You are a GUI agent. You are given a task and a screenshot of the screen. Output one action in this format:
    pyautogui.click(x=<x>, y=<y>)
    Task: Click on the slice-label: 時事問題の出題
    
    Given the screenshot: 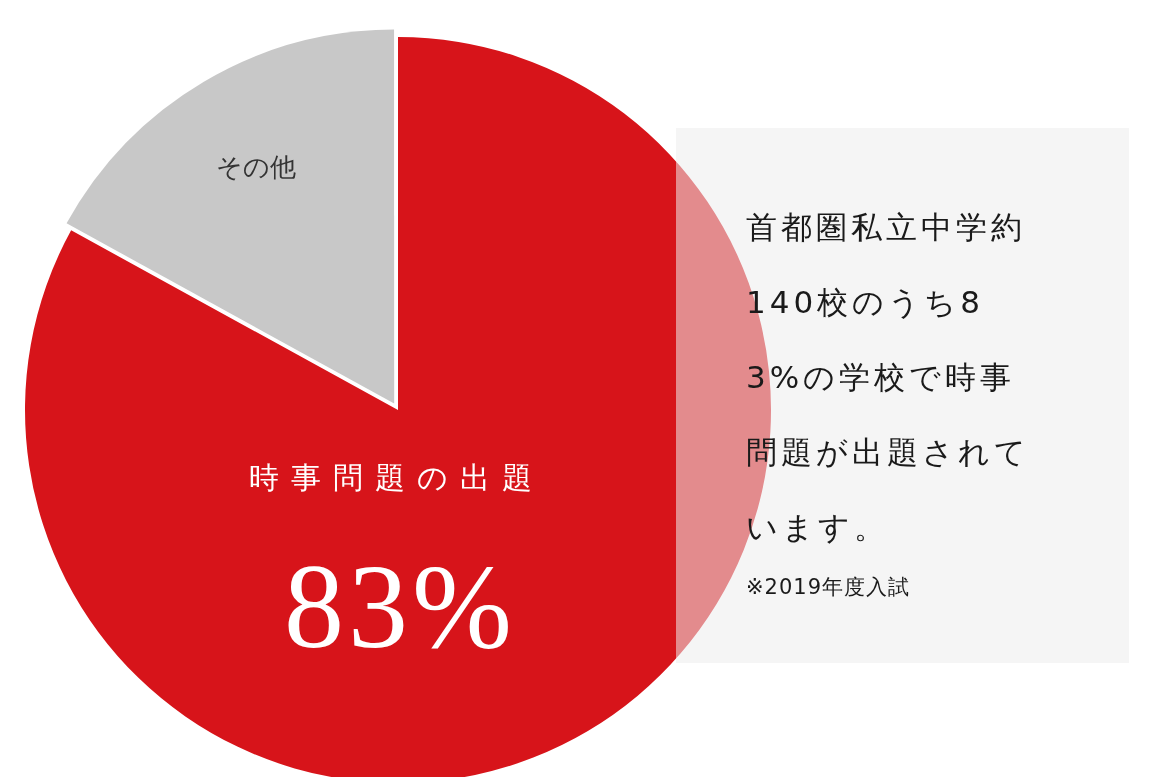 What is the action you would take?
    pyautogui.click(x=396, y=477)
    